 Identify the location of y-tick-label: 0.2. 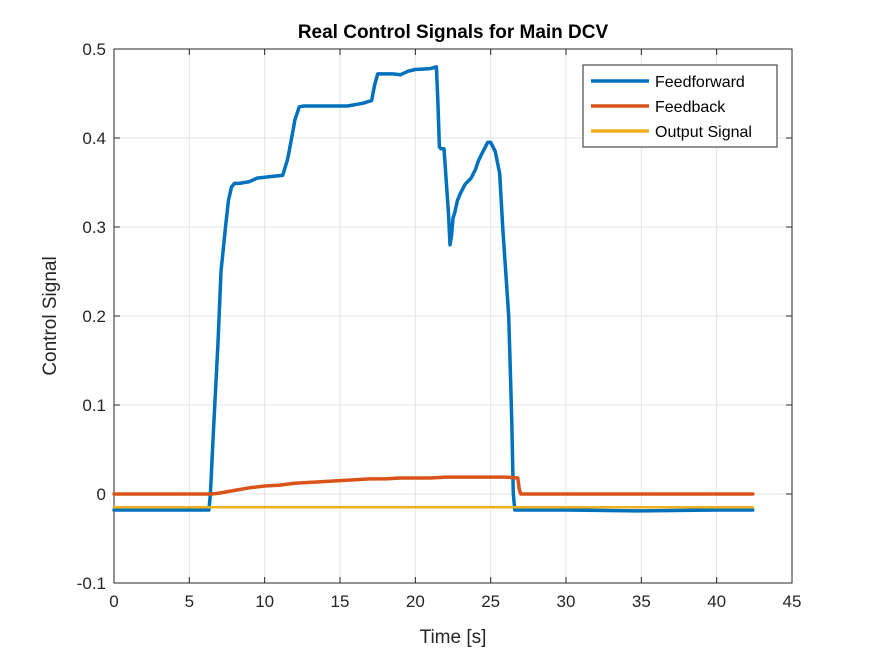
(94, 316).